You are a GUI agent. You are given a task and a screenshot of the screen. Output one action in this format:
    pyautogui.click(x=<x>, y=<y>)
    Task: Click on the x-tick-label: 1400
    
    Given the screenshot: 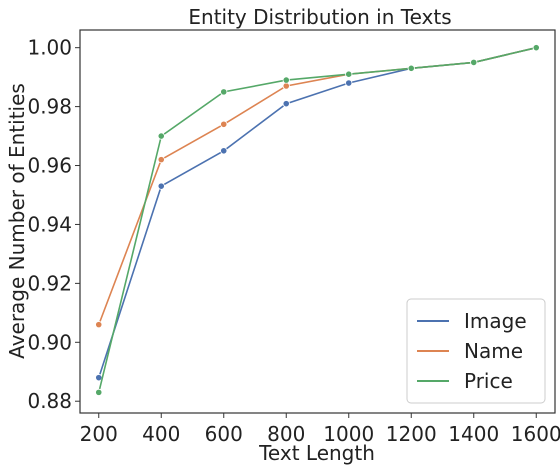 What is the action you would take?
    pyautogui.click(x=473, y=434)
    